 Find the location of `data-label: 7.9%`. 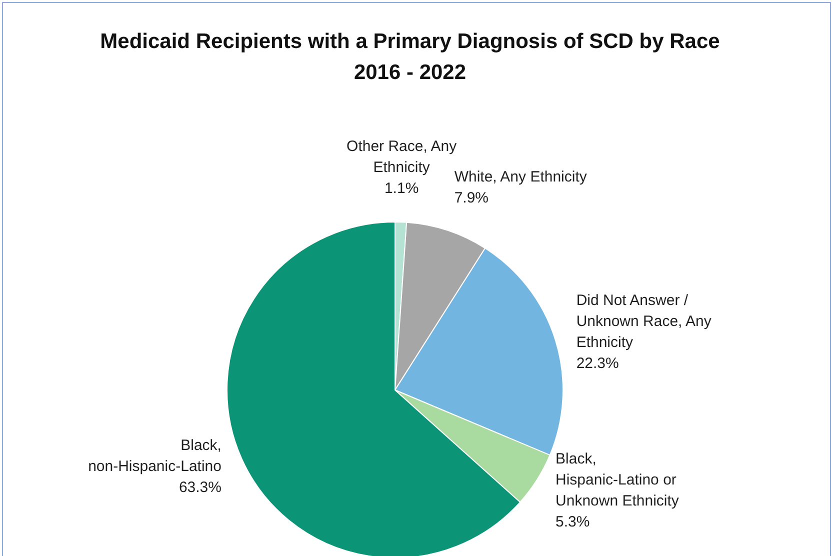

data-label: 7.9% is located at coordinates (471, 198).